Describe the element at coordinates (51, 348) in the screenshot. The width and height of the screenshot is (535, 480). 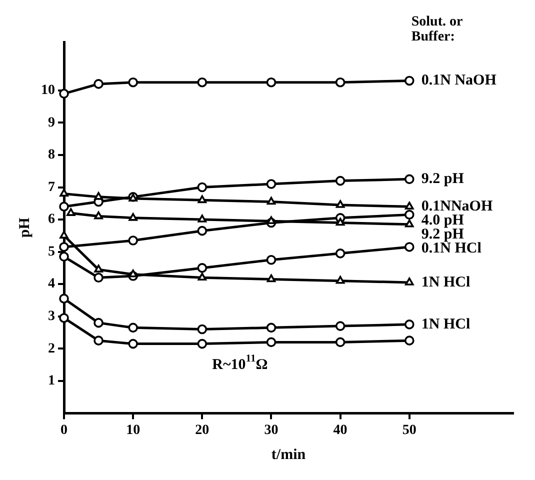
I see `y-tick-label: 2` at that location.